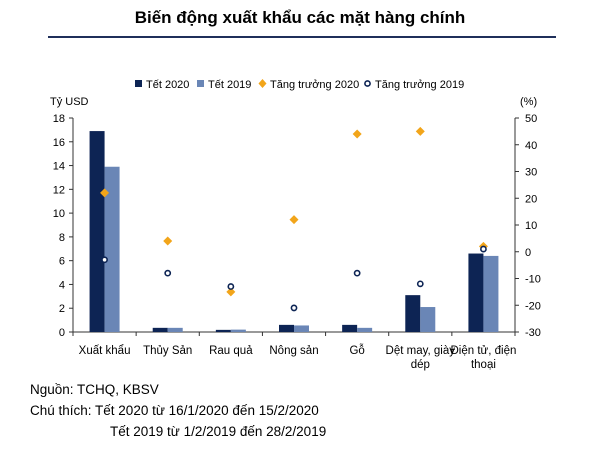 The height and width of the screenshot is (453, 600). I want to click on left-tick-label: 0, so click(62, 333).